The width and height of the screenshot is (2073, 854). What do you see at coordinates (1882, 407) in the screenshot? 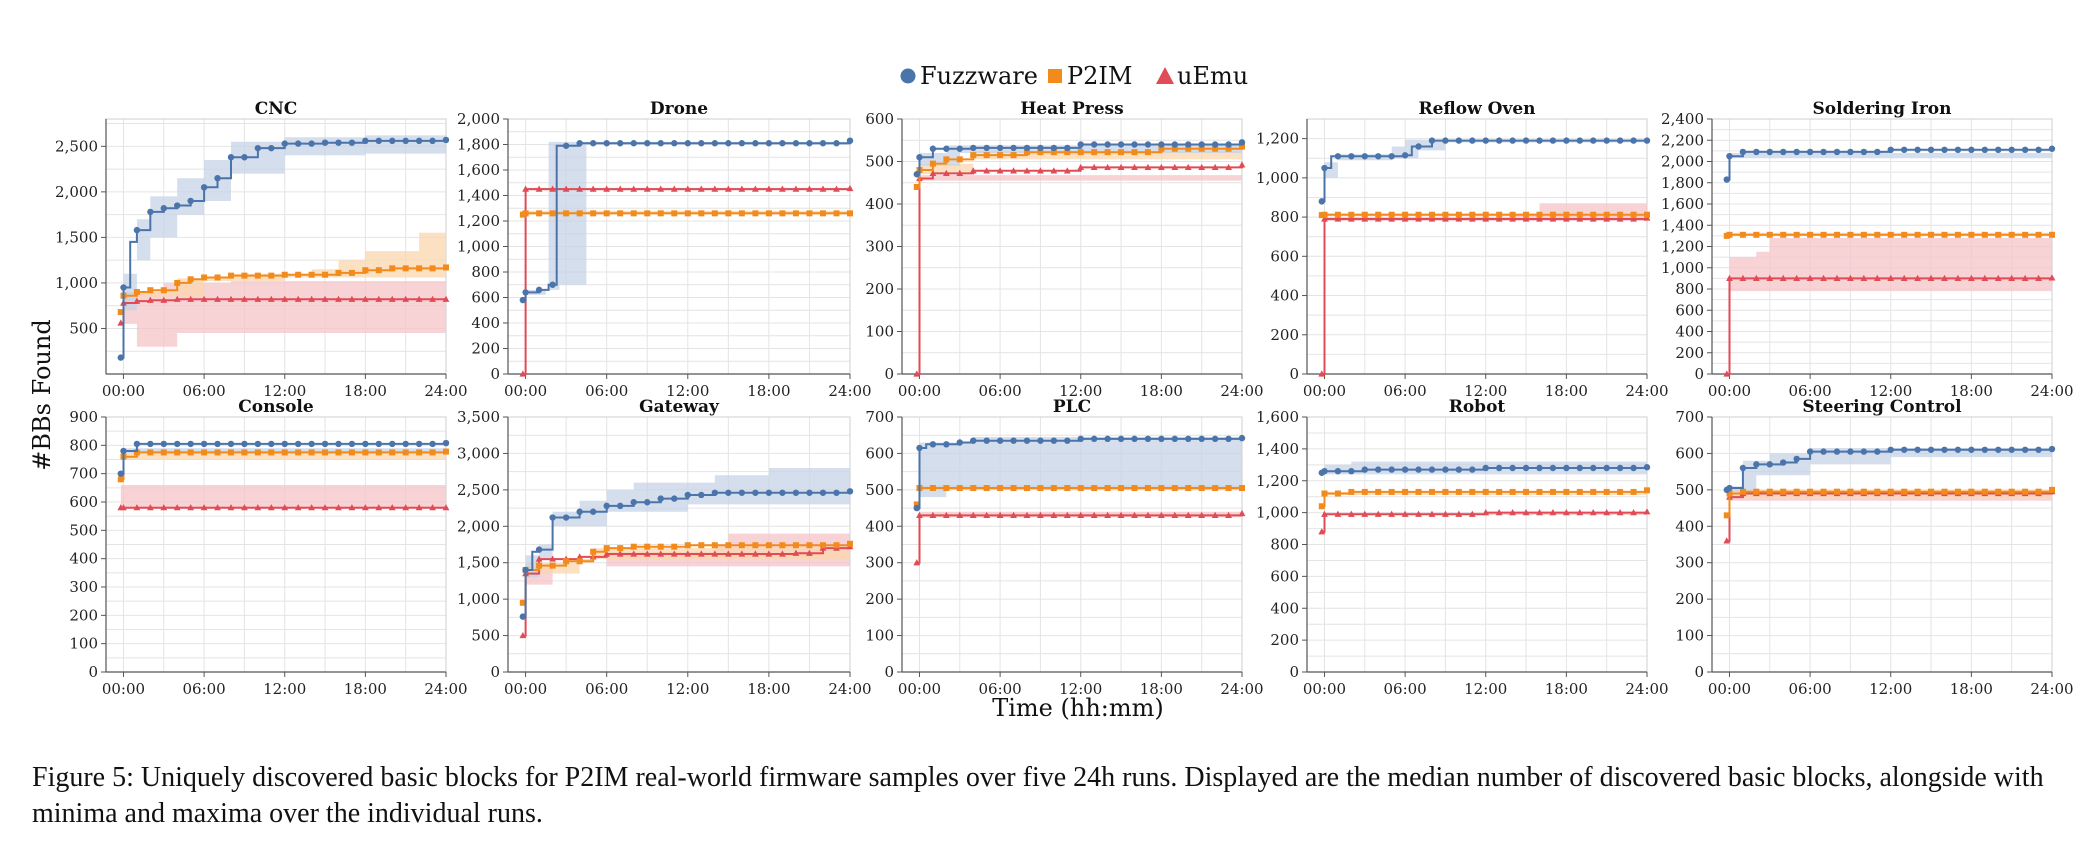
I see `panel-title: Steering Control` at bounding box center [1882, 407].